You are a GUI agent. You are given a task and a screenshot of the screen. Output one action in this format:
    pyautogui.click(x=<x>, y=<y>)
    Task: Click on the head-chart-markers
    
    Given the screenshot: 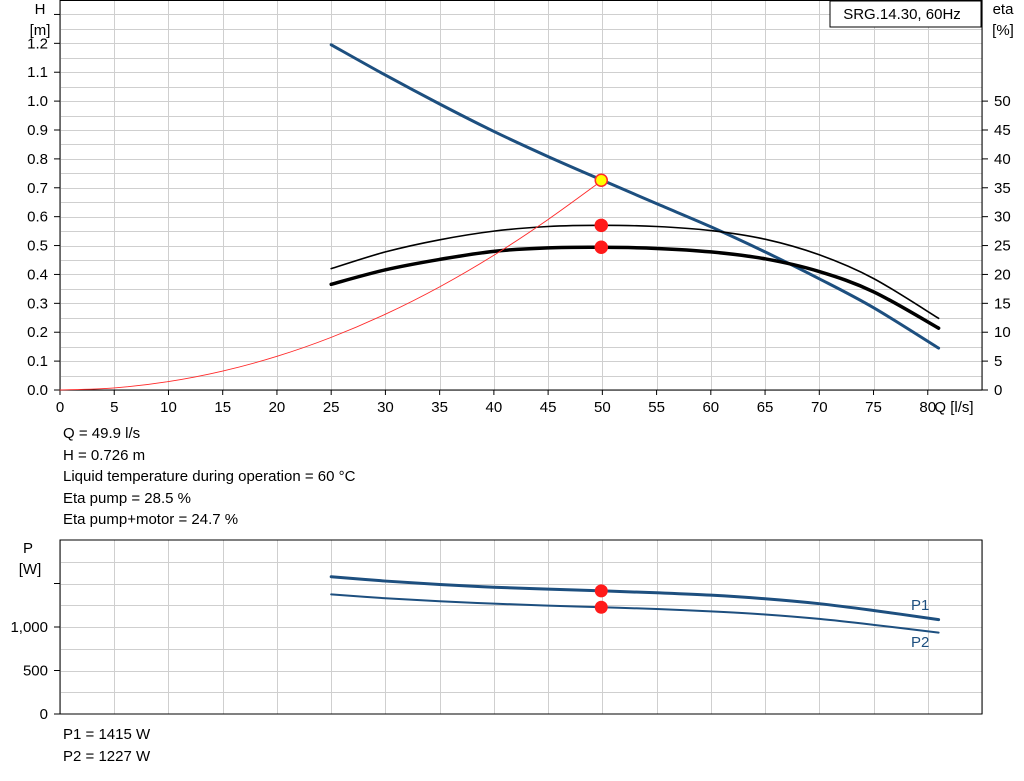 What is the action you would take?
    pyautogui.click(x=601, y=214)
    